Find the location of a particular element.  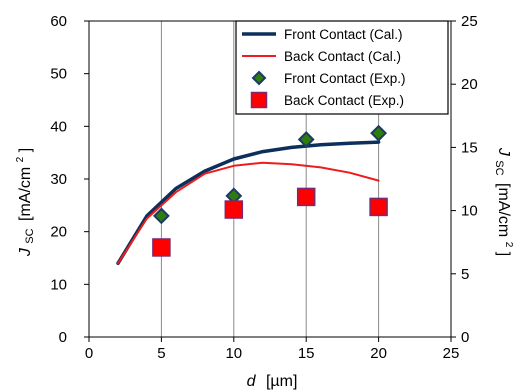

y-left-tick-label-0: 0 is located at coordinates (63, 337).